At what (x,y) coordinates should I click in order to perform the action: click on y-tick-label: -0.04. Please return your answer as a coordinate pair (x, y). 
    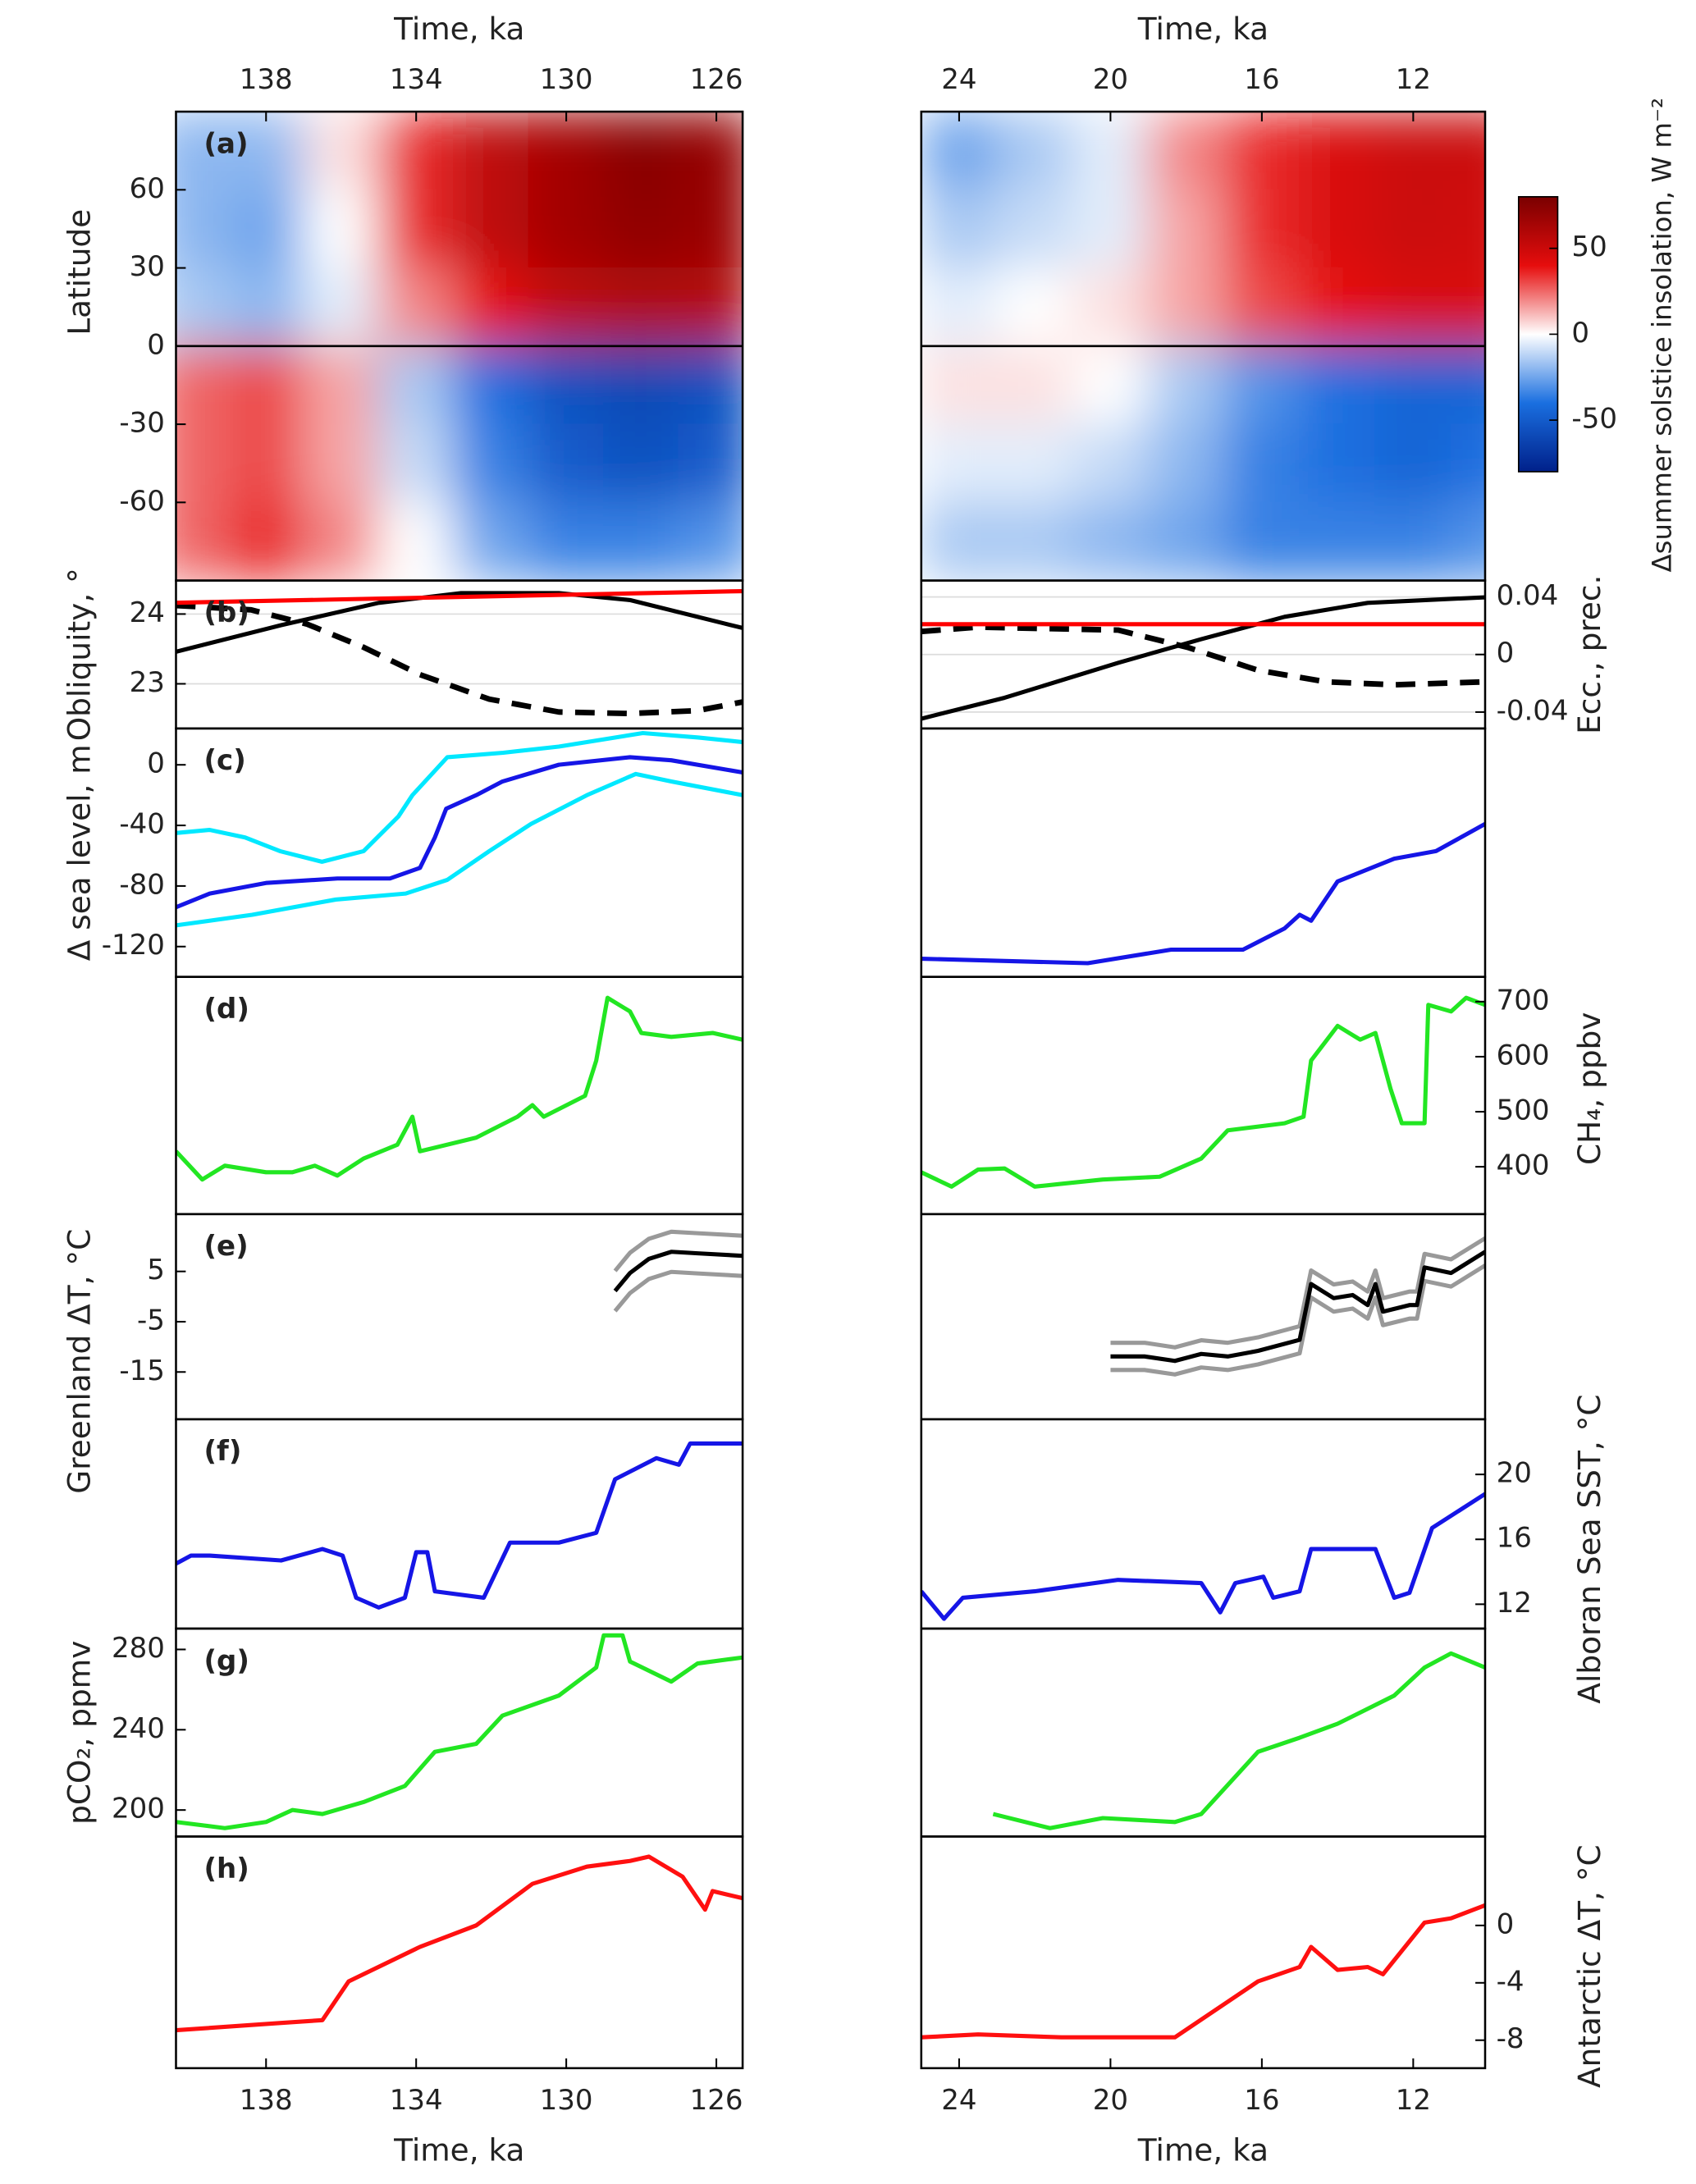
    Looking at the image, I should click on (1533, 710).